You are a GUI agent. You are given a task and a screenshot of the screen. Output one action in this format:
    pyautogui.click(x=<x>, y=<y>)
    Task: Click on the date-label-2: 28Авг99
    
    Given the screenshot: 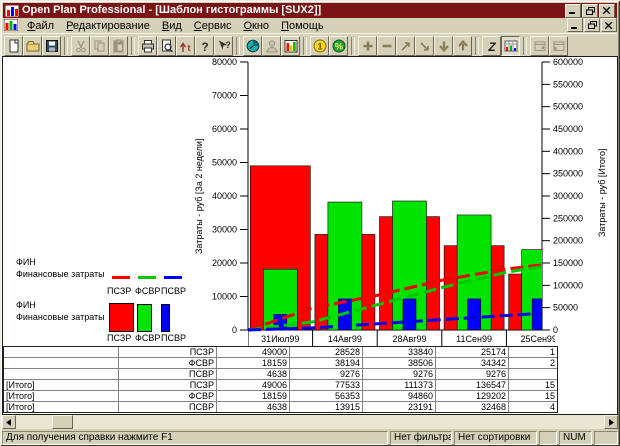 What is the action you would take?
    pyautogui.click(x=409, y=339)
    